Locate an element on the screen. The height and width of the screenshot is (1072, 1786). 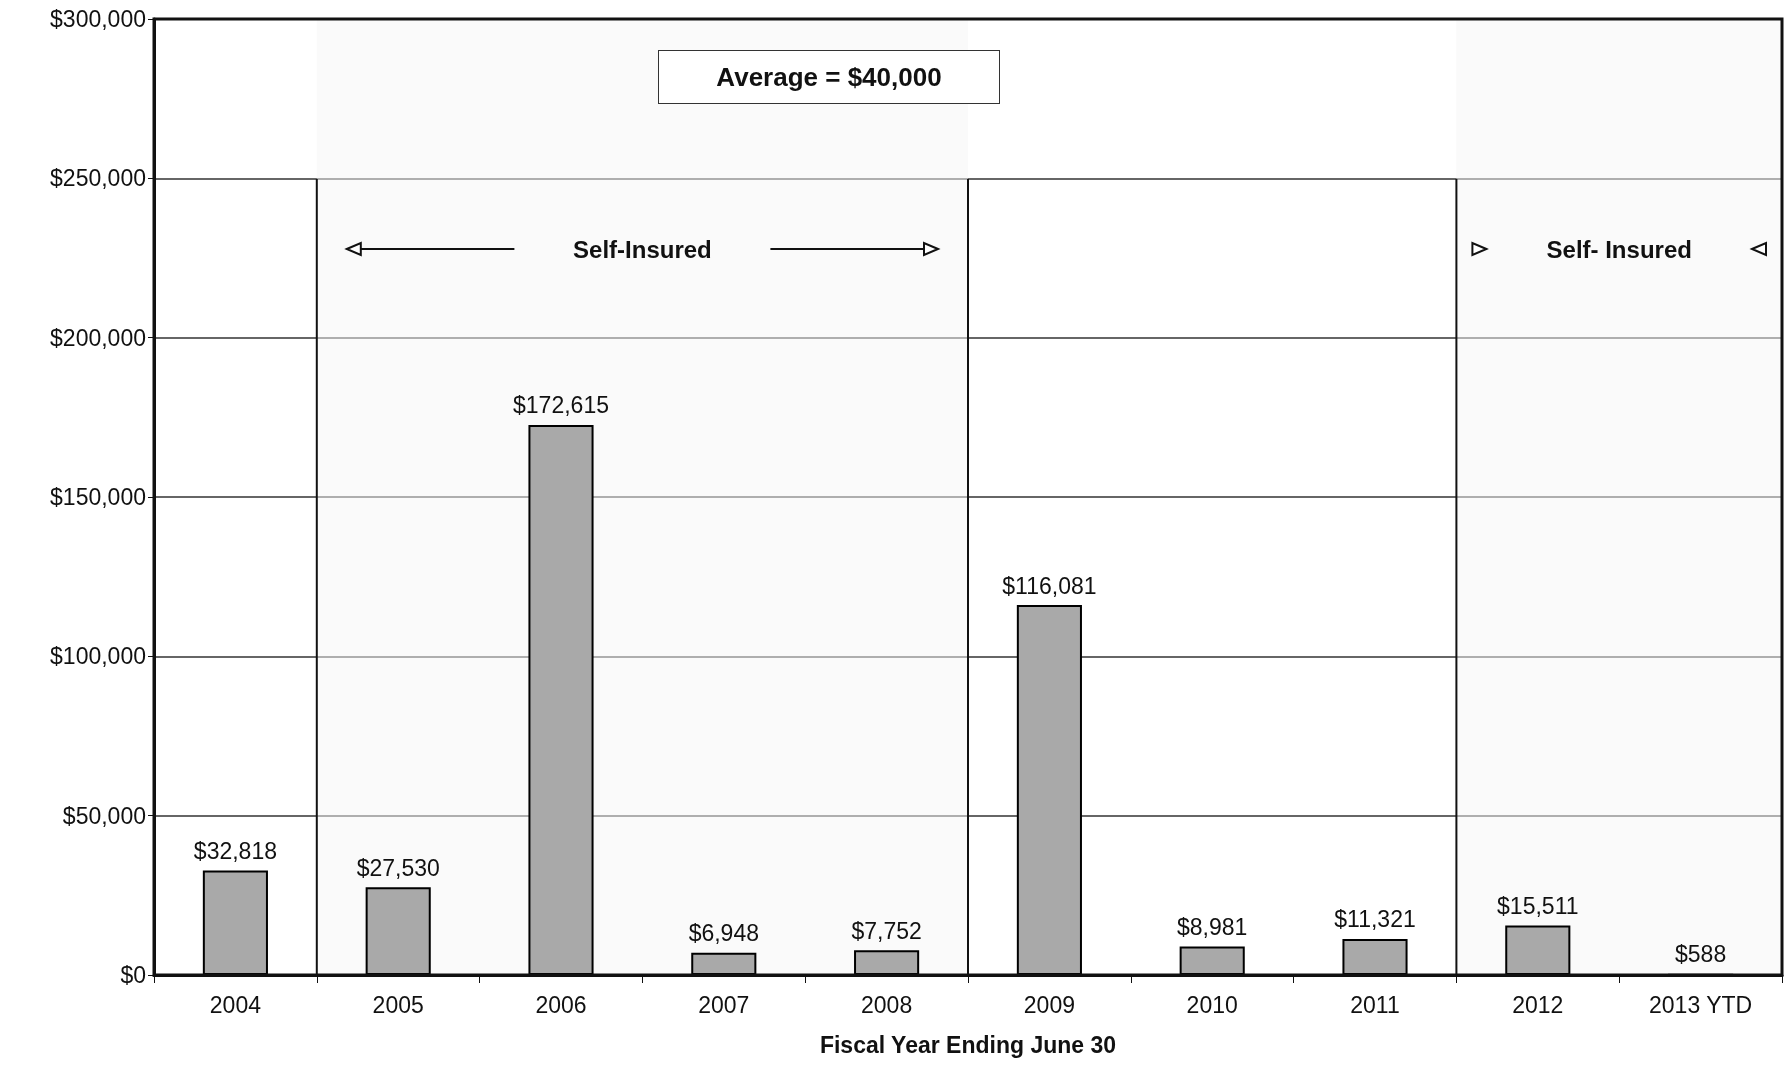
data-label: $32,818 is located at coordinates (235, 850).